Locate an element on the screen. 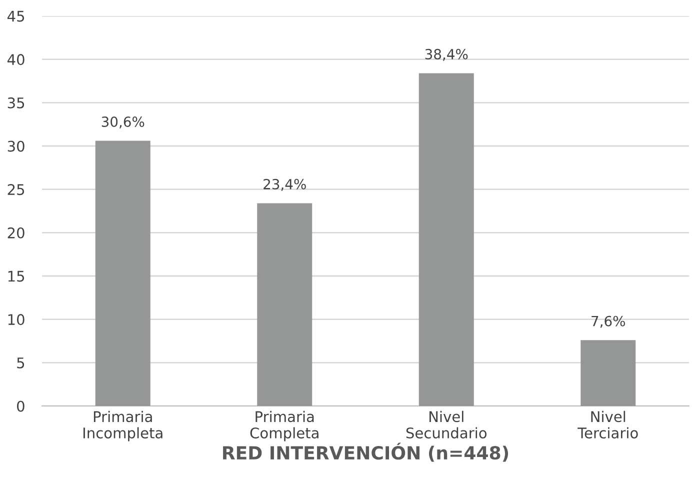 This screenshot has width=697, height=495. x-tick-label: Primaria Completa is located at coordinates (284, 426).